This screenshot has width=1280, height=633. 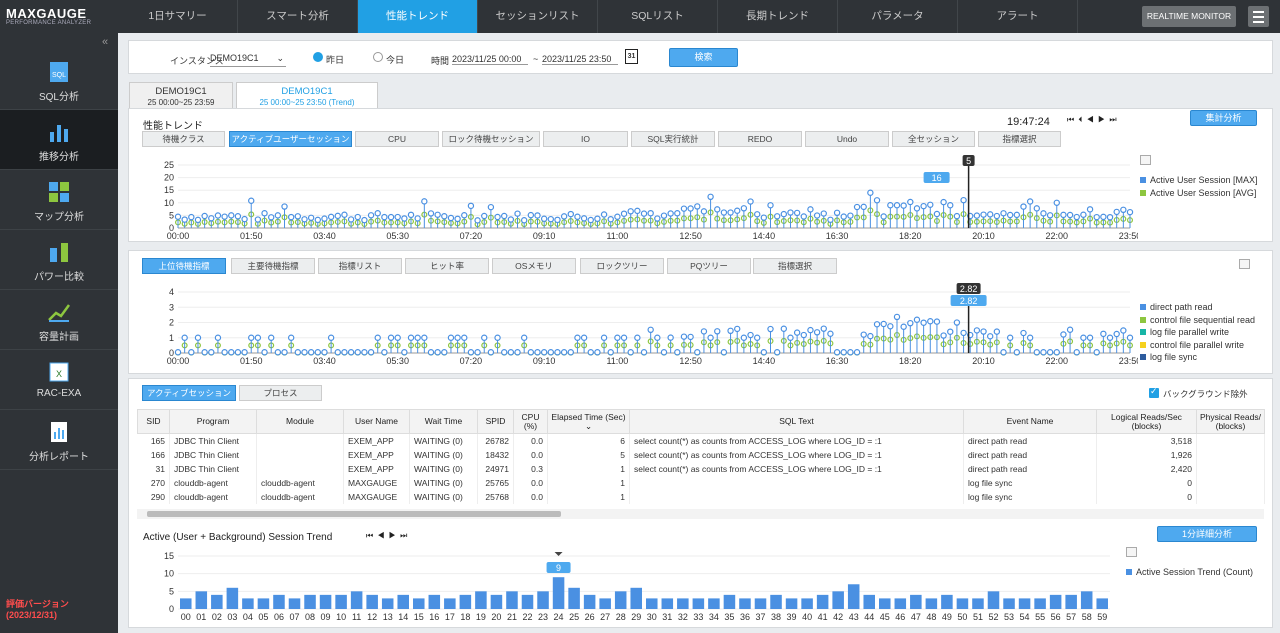 I want to click on topnav-tab-0: 1日サマリー, so click(x=178, y=16).